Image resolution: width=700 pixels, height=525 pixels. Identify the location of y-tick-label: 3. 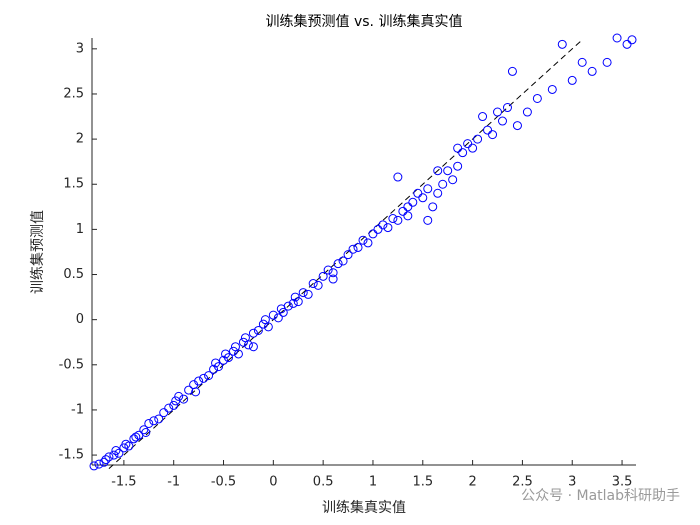
(80, 48).